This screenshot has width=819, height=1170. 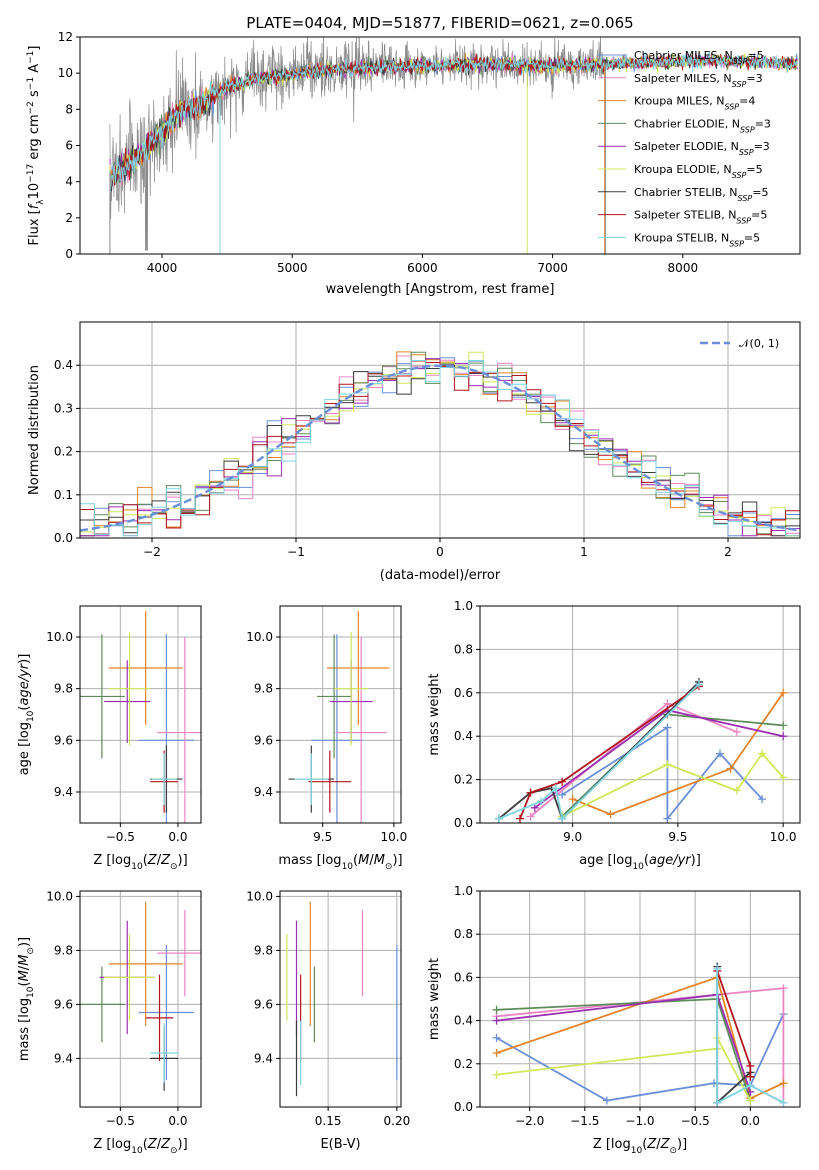 I want to click on x-axis-label: (data-model)/error, so click(x=440, y=575).